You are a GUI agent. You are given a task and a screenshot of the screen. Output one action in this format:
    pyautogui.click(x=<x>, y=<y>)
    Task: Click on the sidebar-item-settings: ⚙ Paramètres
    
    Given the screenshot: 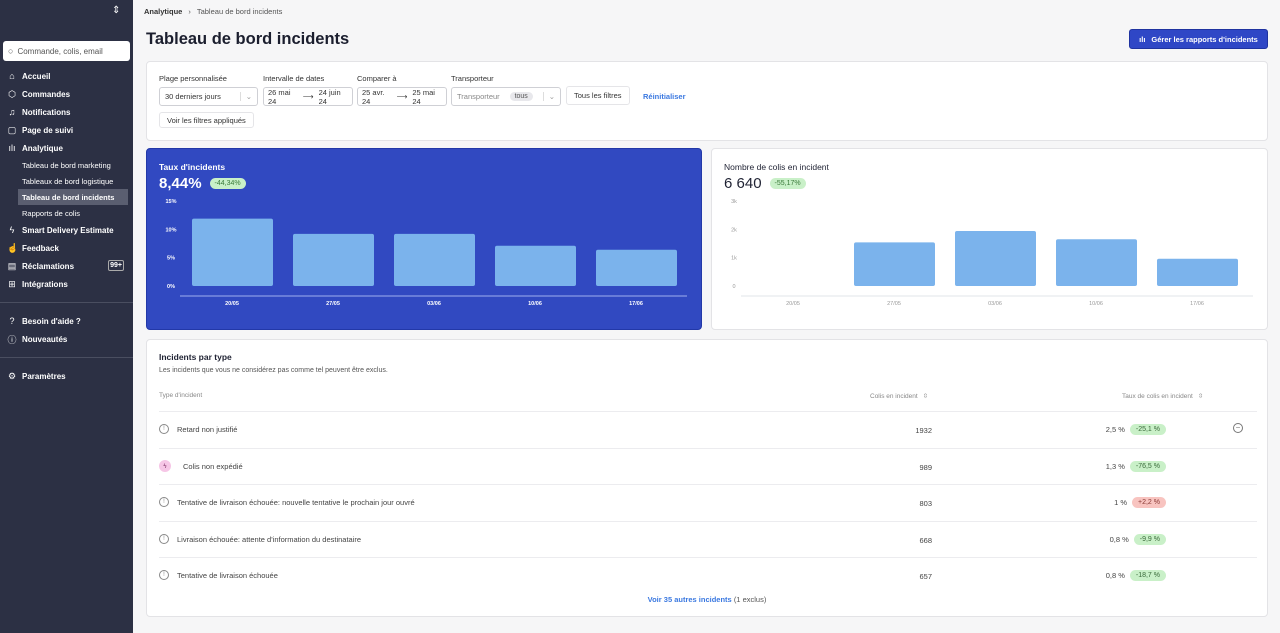 What is the action you would take?
    pyautogui.click(x=66, y=376)
    